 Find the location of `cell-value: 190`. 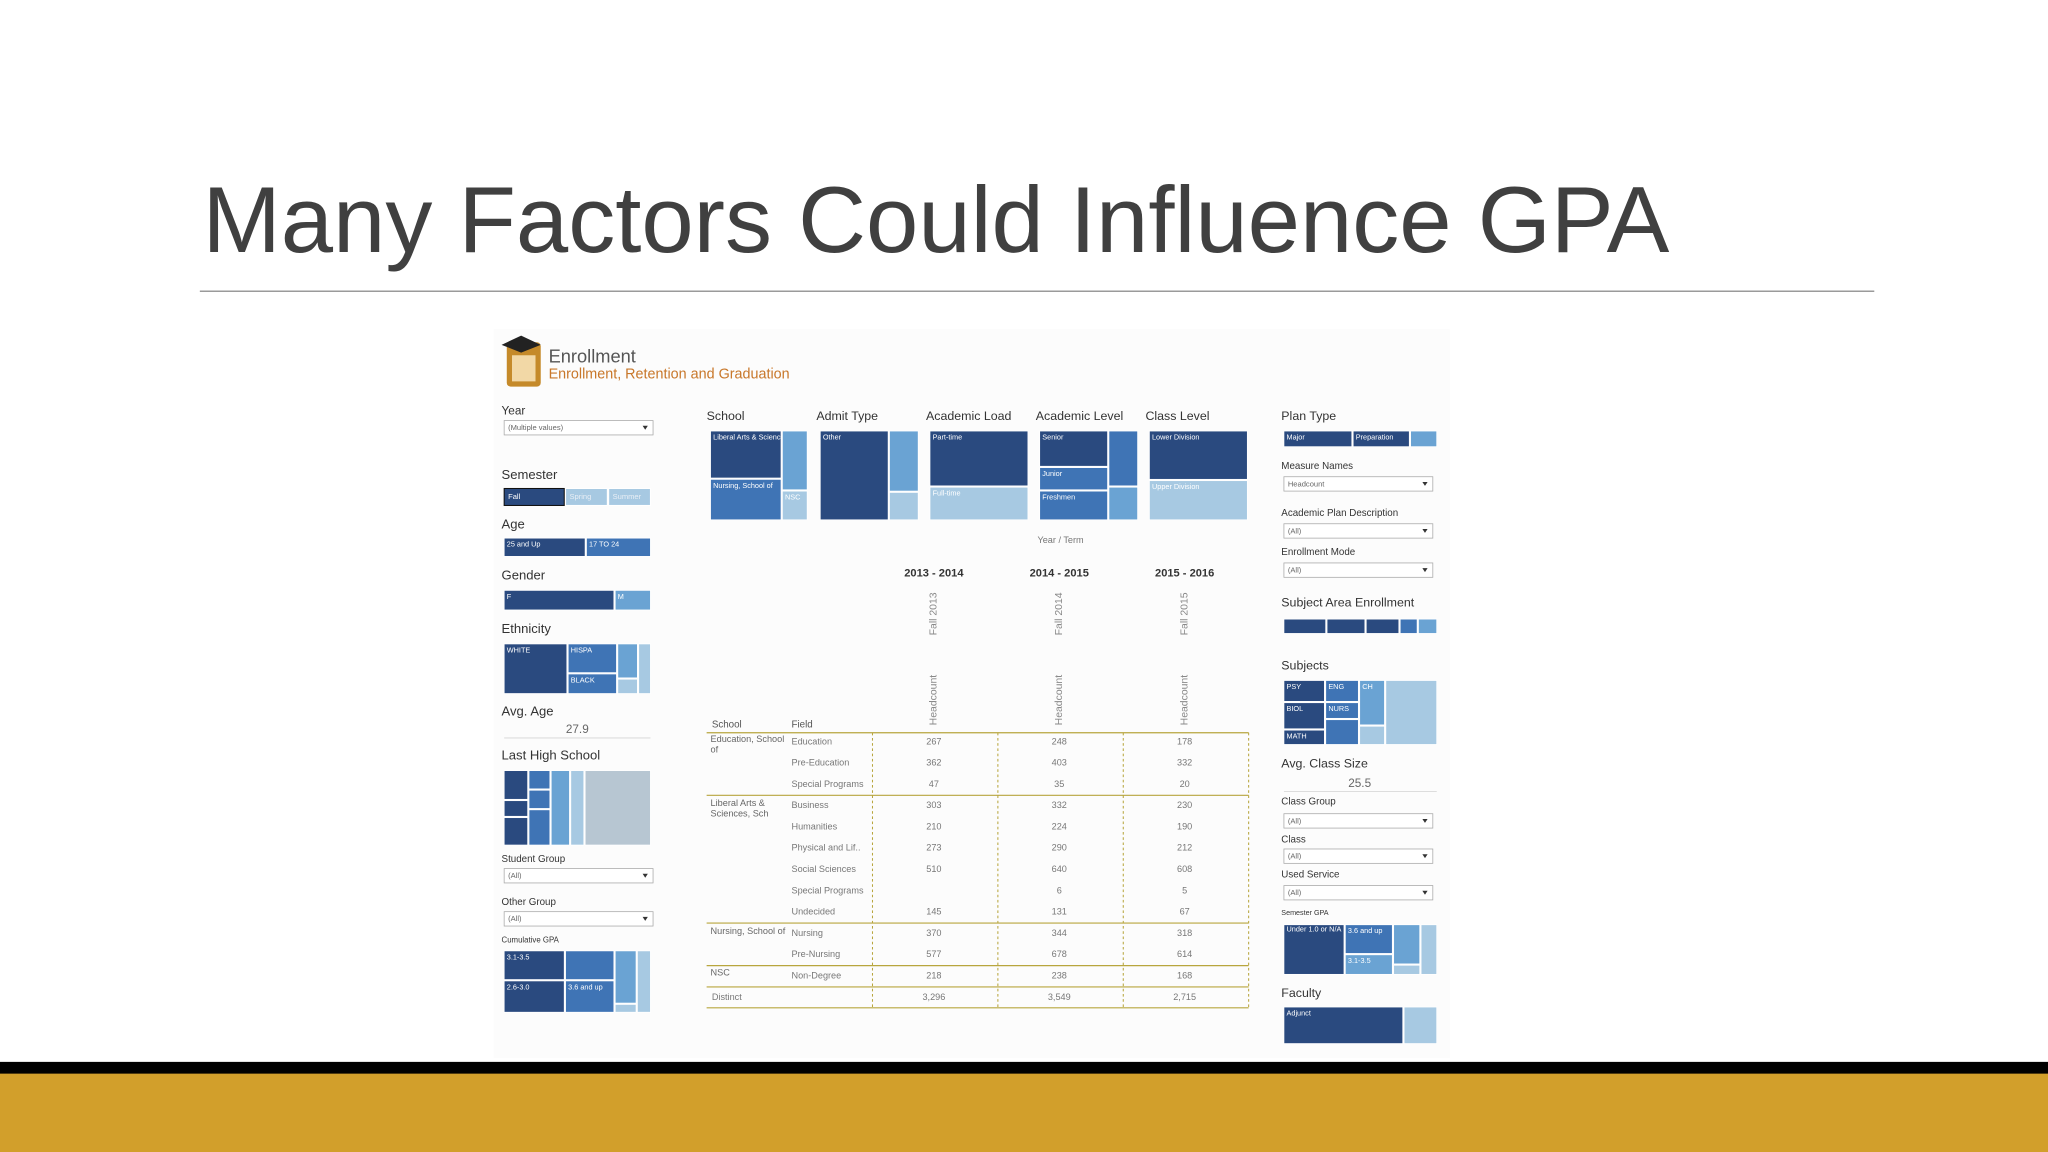

cell-value: 190 is located at coordinates (1184, 826).